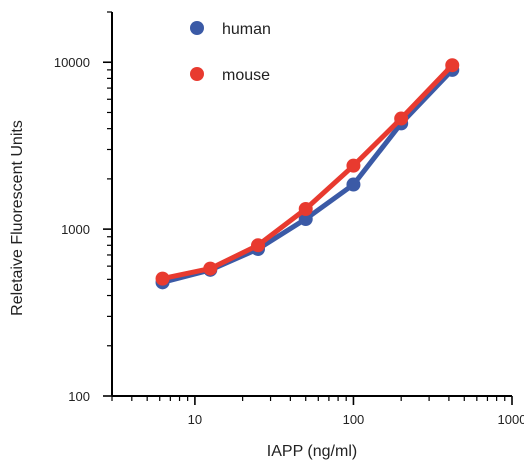  I want to click on y-tick-label: 100, so click(79, 396).